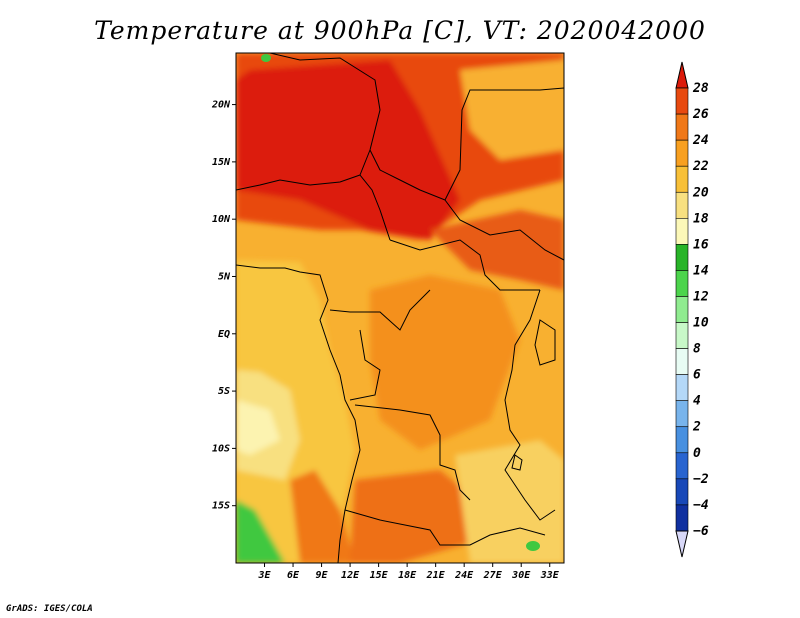 Image resolution: width=800 pixels, height=618 pixels. I want to click on border-car-sudan, so click(504, 230).